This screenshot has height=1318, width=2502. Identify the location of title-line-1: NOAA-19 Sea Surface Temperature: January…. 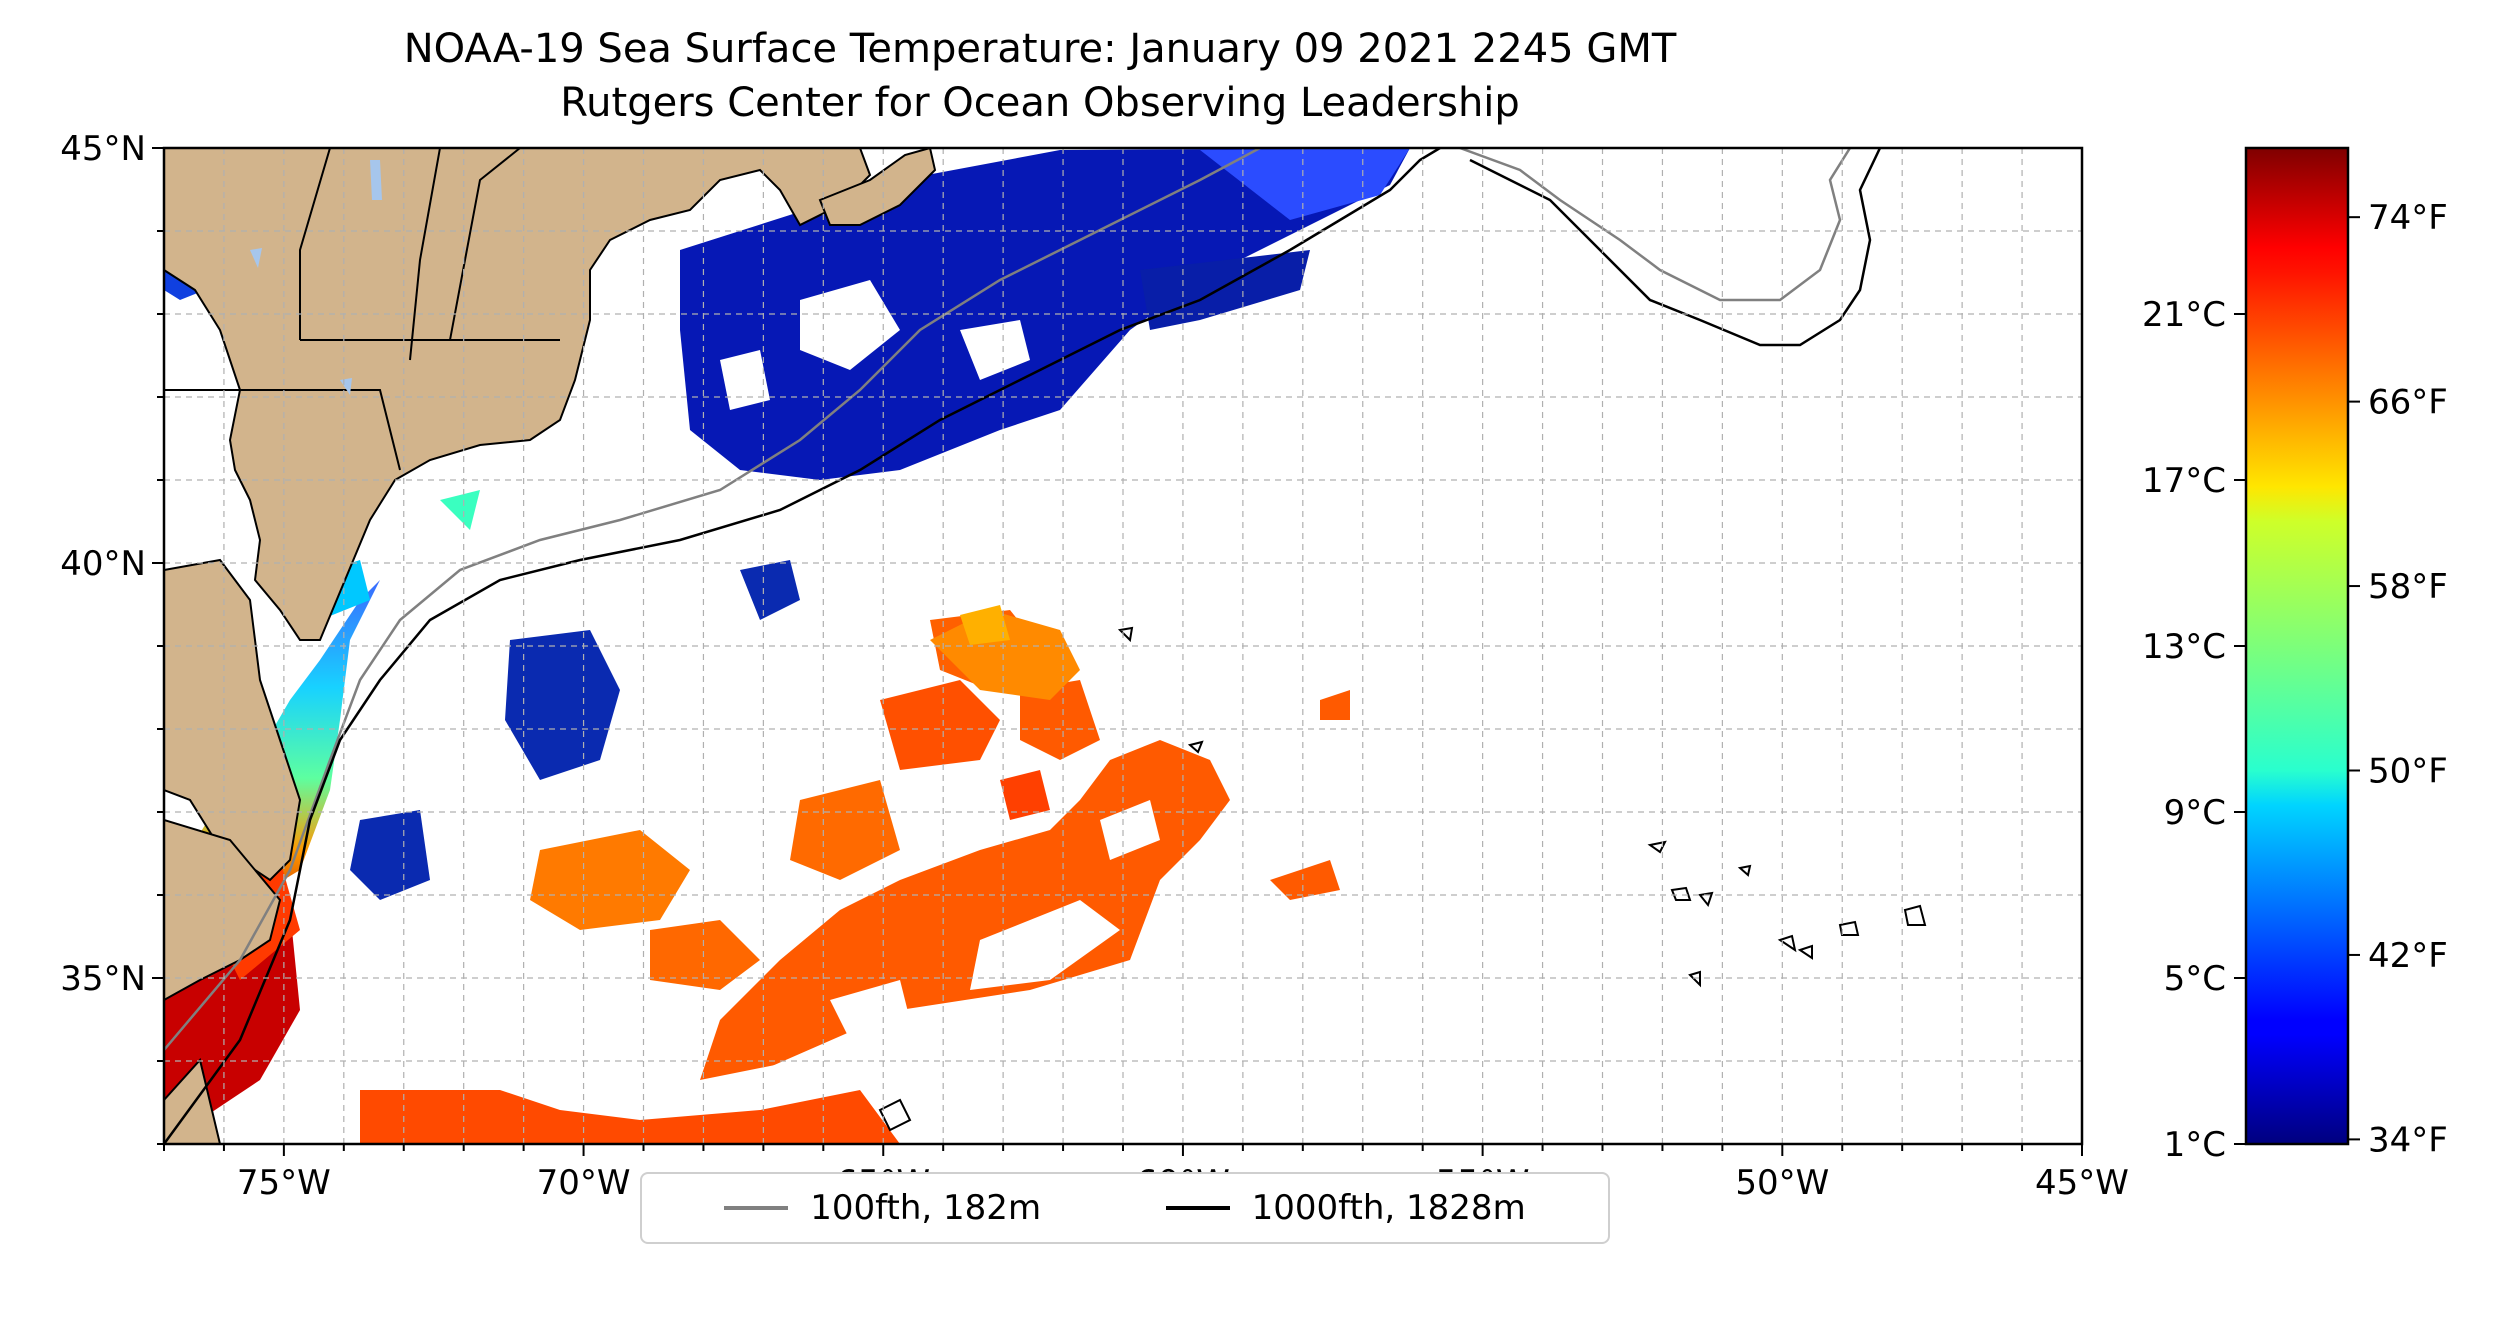
(1040, 49).